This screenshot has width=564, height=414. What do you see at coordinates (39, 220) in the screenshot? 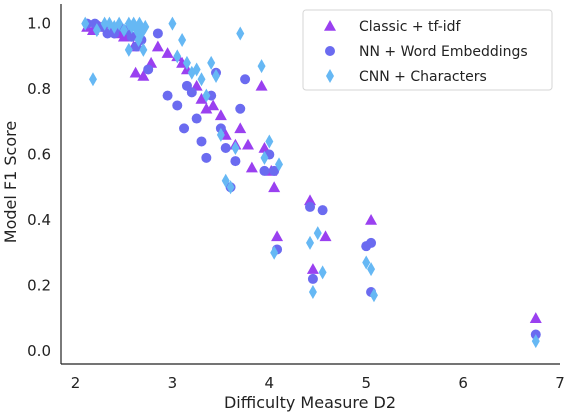
I see `y-tick-label: 0.4` at bounding box center [39, 220].